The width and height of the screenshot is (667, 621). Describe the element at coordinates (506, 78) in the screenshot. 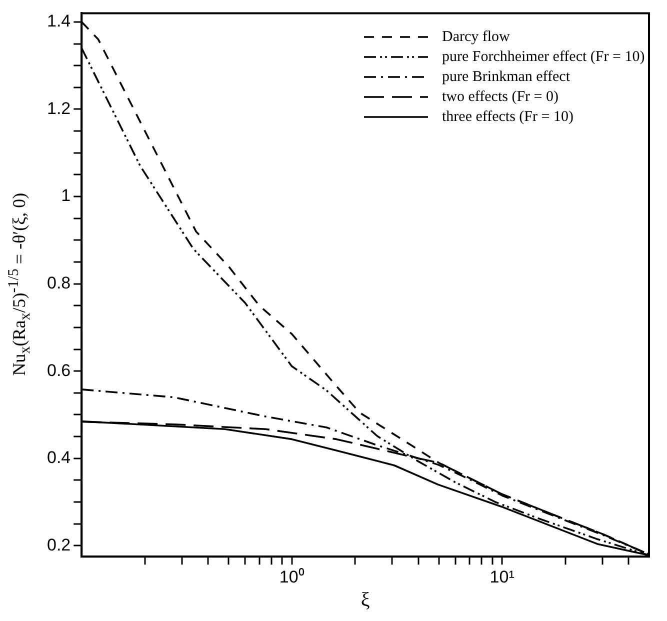

I see `legend-label: pure Brinkman effect` at that location.